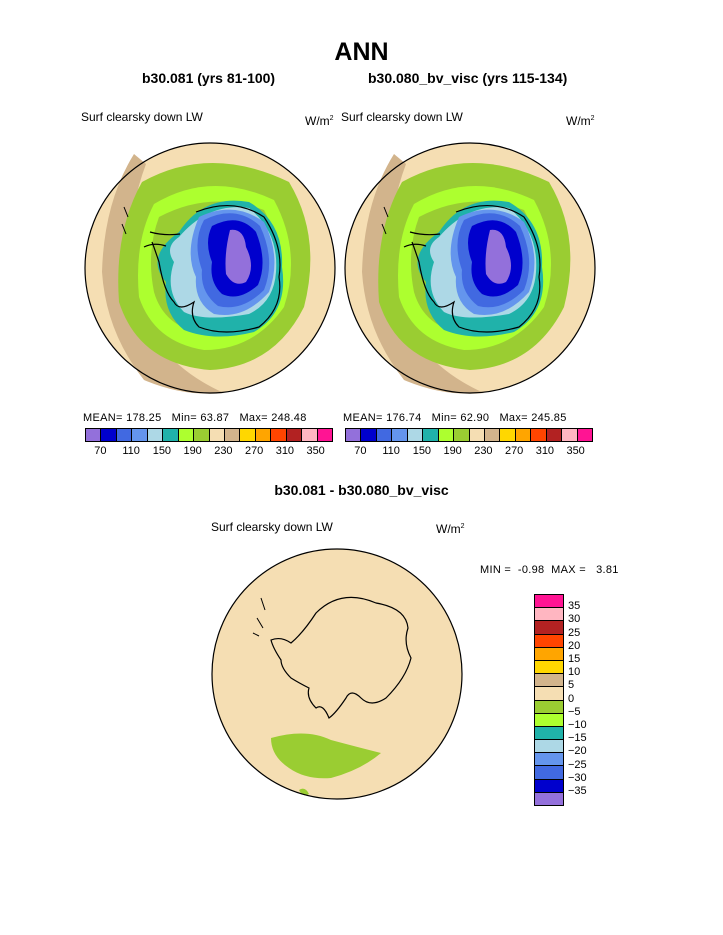 The width and height of the screenshot is (723, 935). I want to click on panel-1-min-label: Min=, so click(184, 418).